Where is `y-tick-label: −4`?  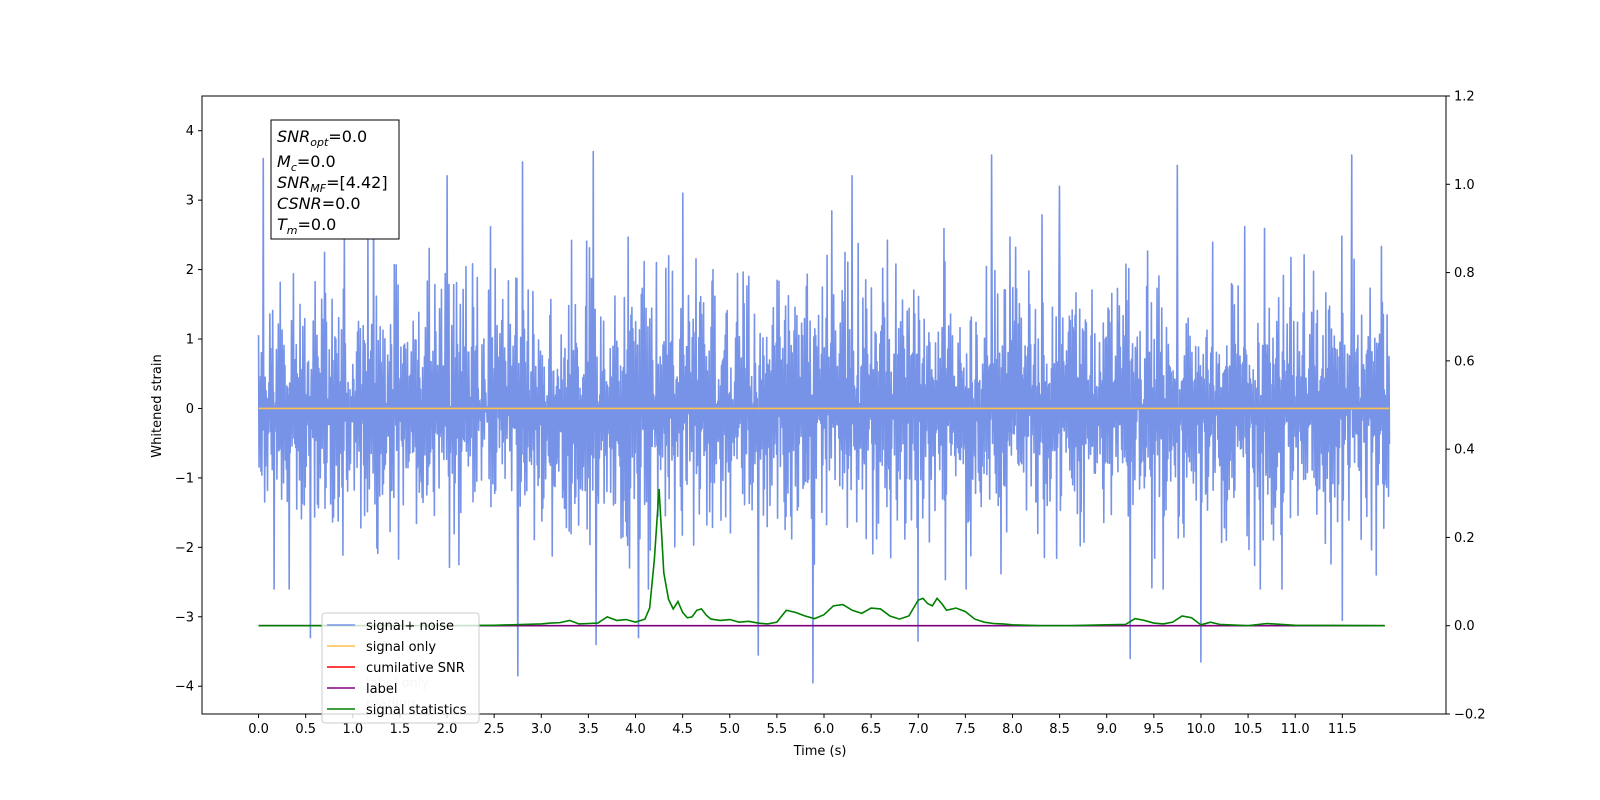 y-tick-label: −4 is located at coordinates (184, 687).